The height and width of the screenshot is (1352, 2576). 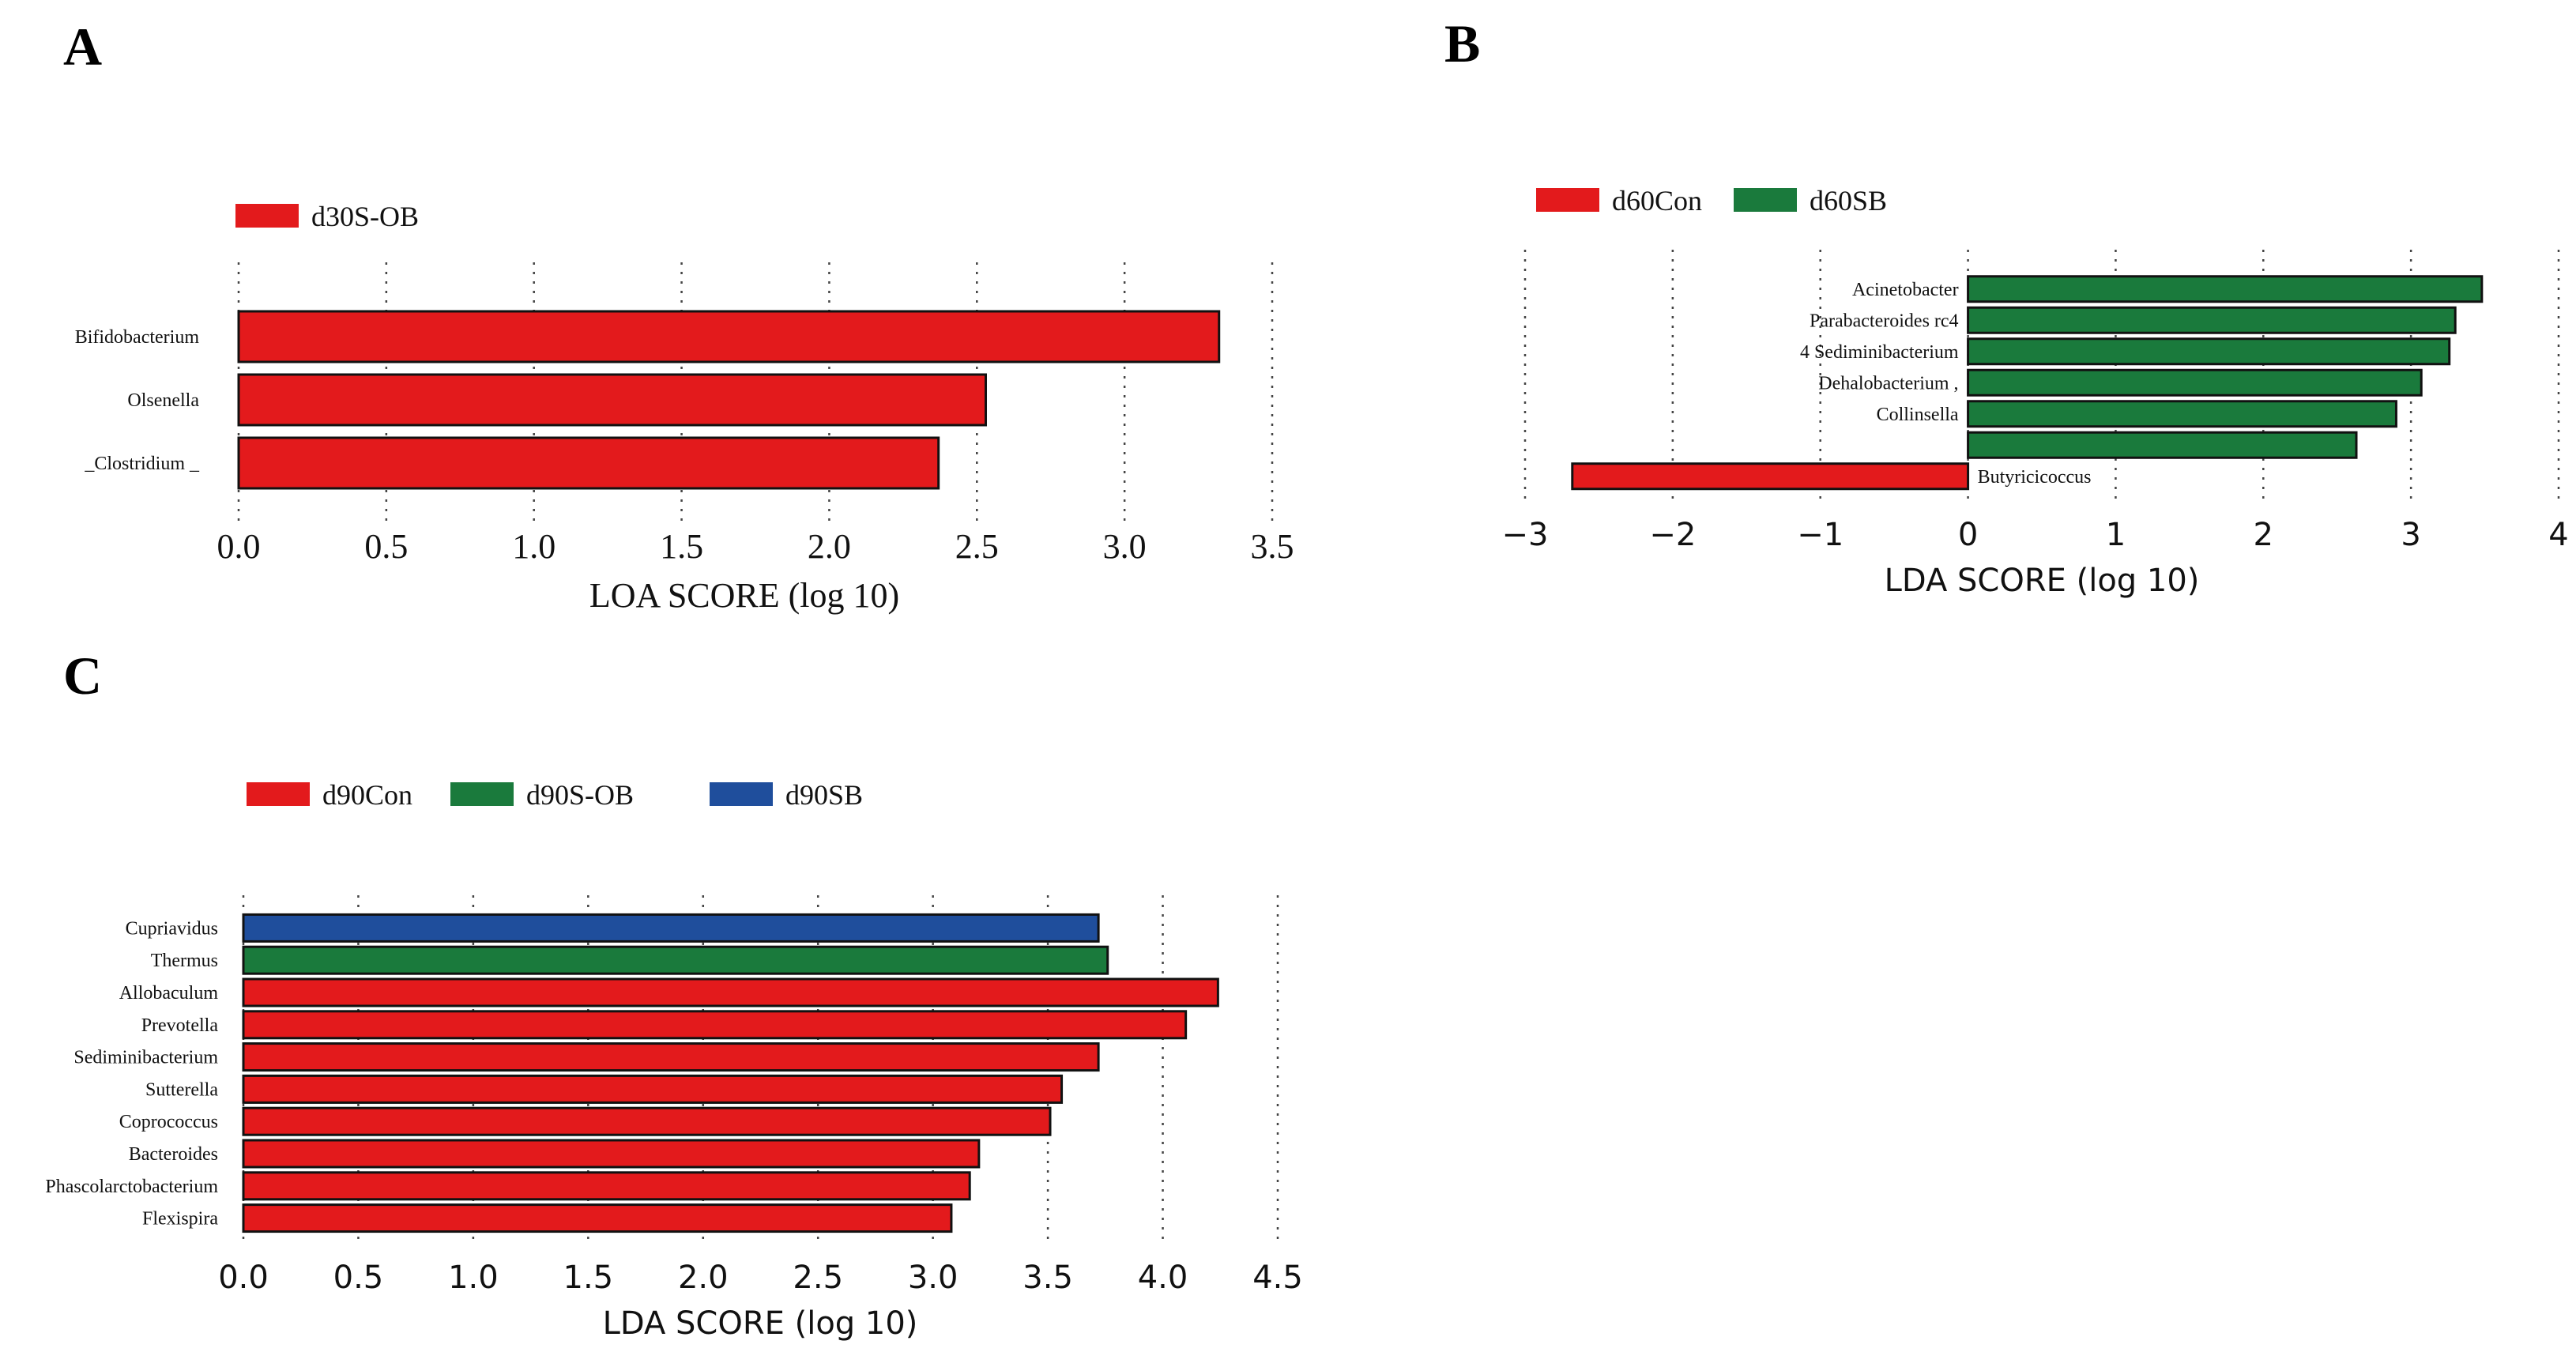 What do you see at coordinates (181, 1089) in the screenshot?
I see `category-label: Sutterella` at bounding box center [181, 1089].